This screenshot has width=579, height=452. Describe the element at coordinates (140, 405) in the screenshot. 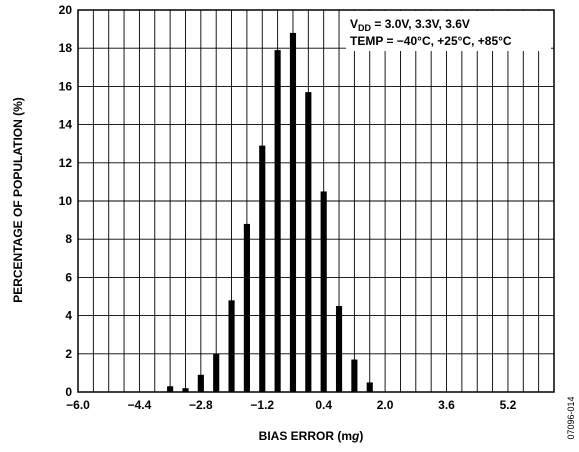

I see `x-tick-label: −4.4` at that location.